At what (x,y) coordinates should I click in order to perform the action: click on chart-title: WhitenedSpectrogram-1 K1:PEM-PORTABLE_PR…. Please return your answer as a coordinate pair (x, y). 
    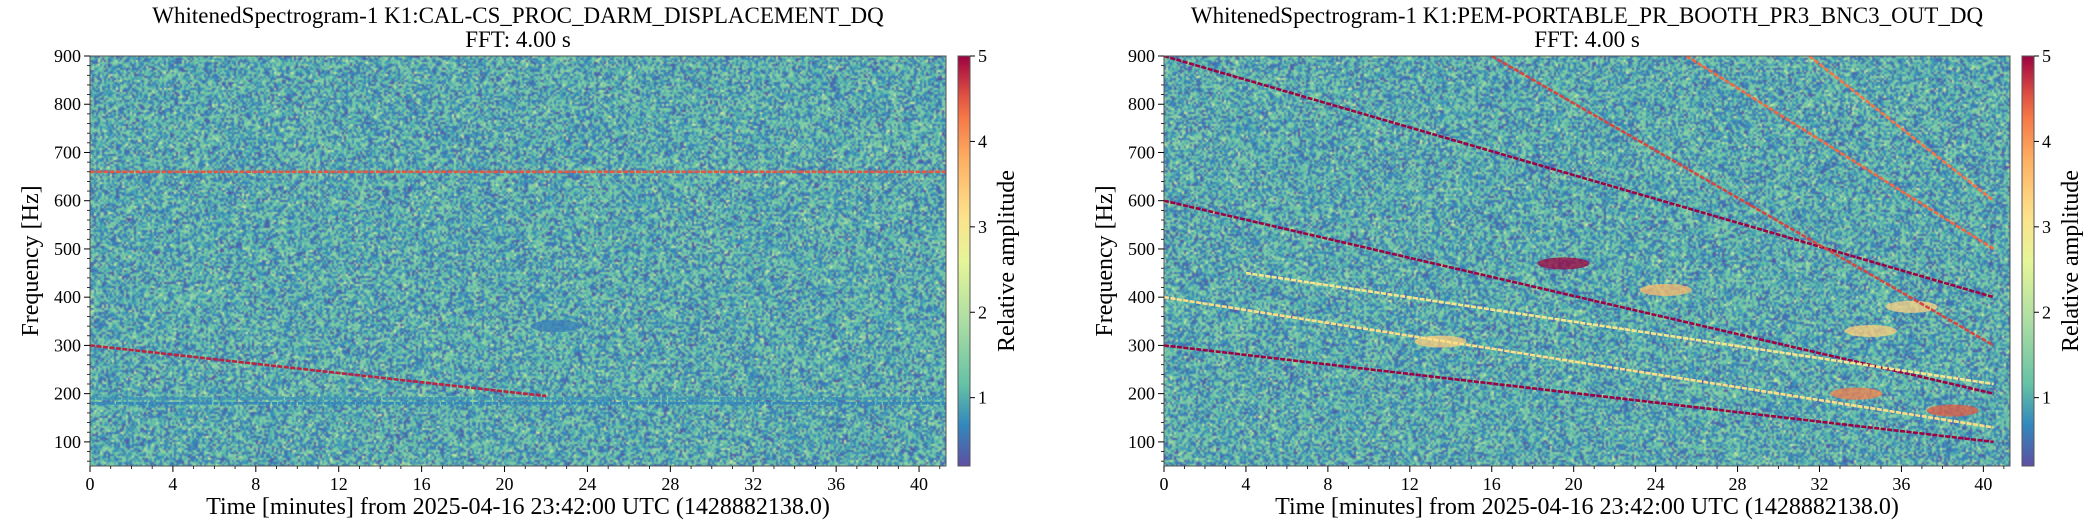
    Looking at the image, I should click on (1587, 15).